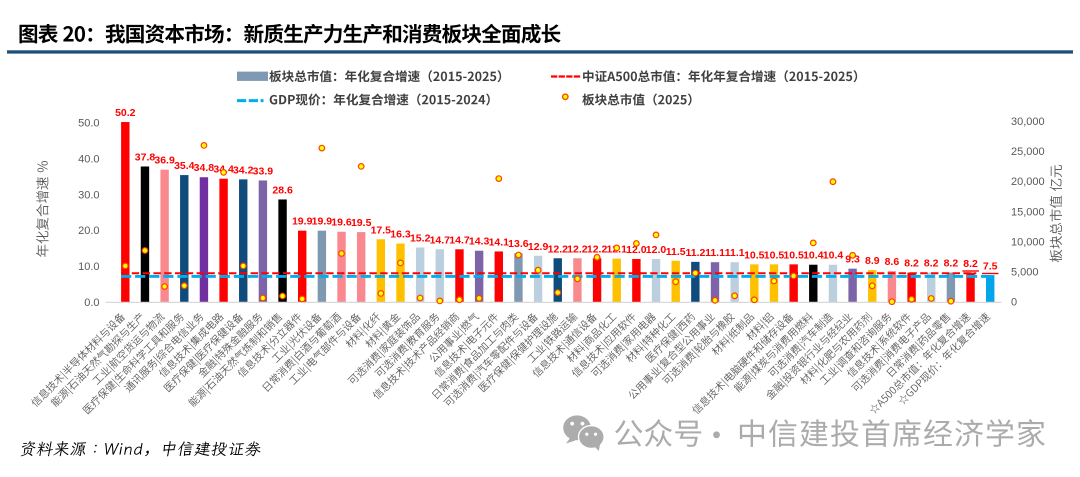 The width and height of the screenshot is (1080, 477). What do you see at coordinates (1014, 303) in the screenshot?
I see `svg-text: 0` at bounding box center [1014, 303].